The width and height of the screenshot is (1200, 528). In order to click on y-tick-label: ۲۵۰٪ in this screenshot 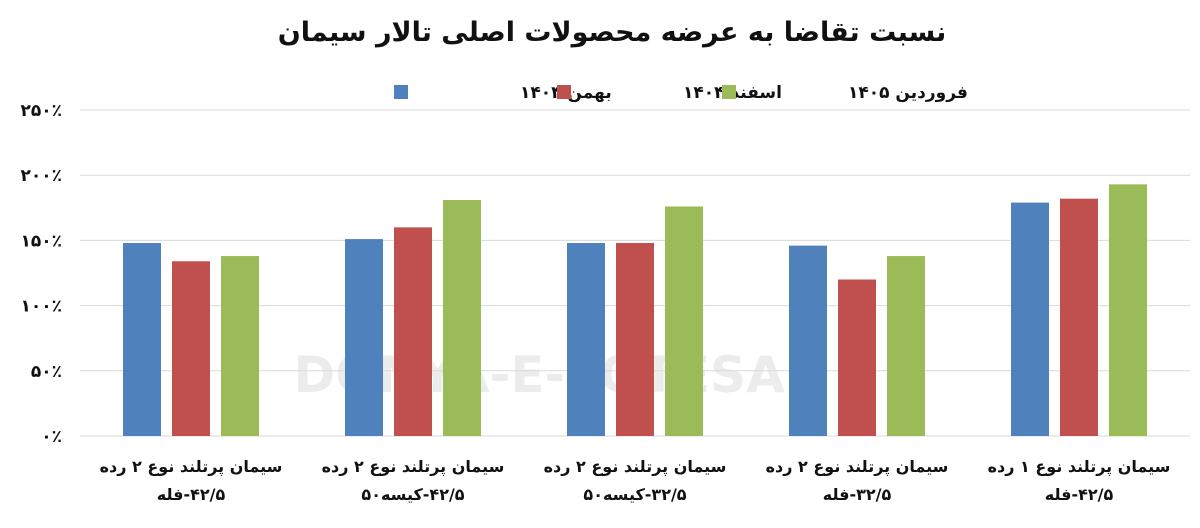, I will do `click(41, 111)`.